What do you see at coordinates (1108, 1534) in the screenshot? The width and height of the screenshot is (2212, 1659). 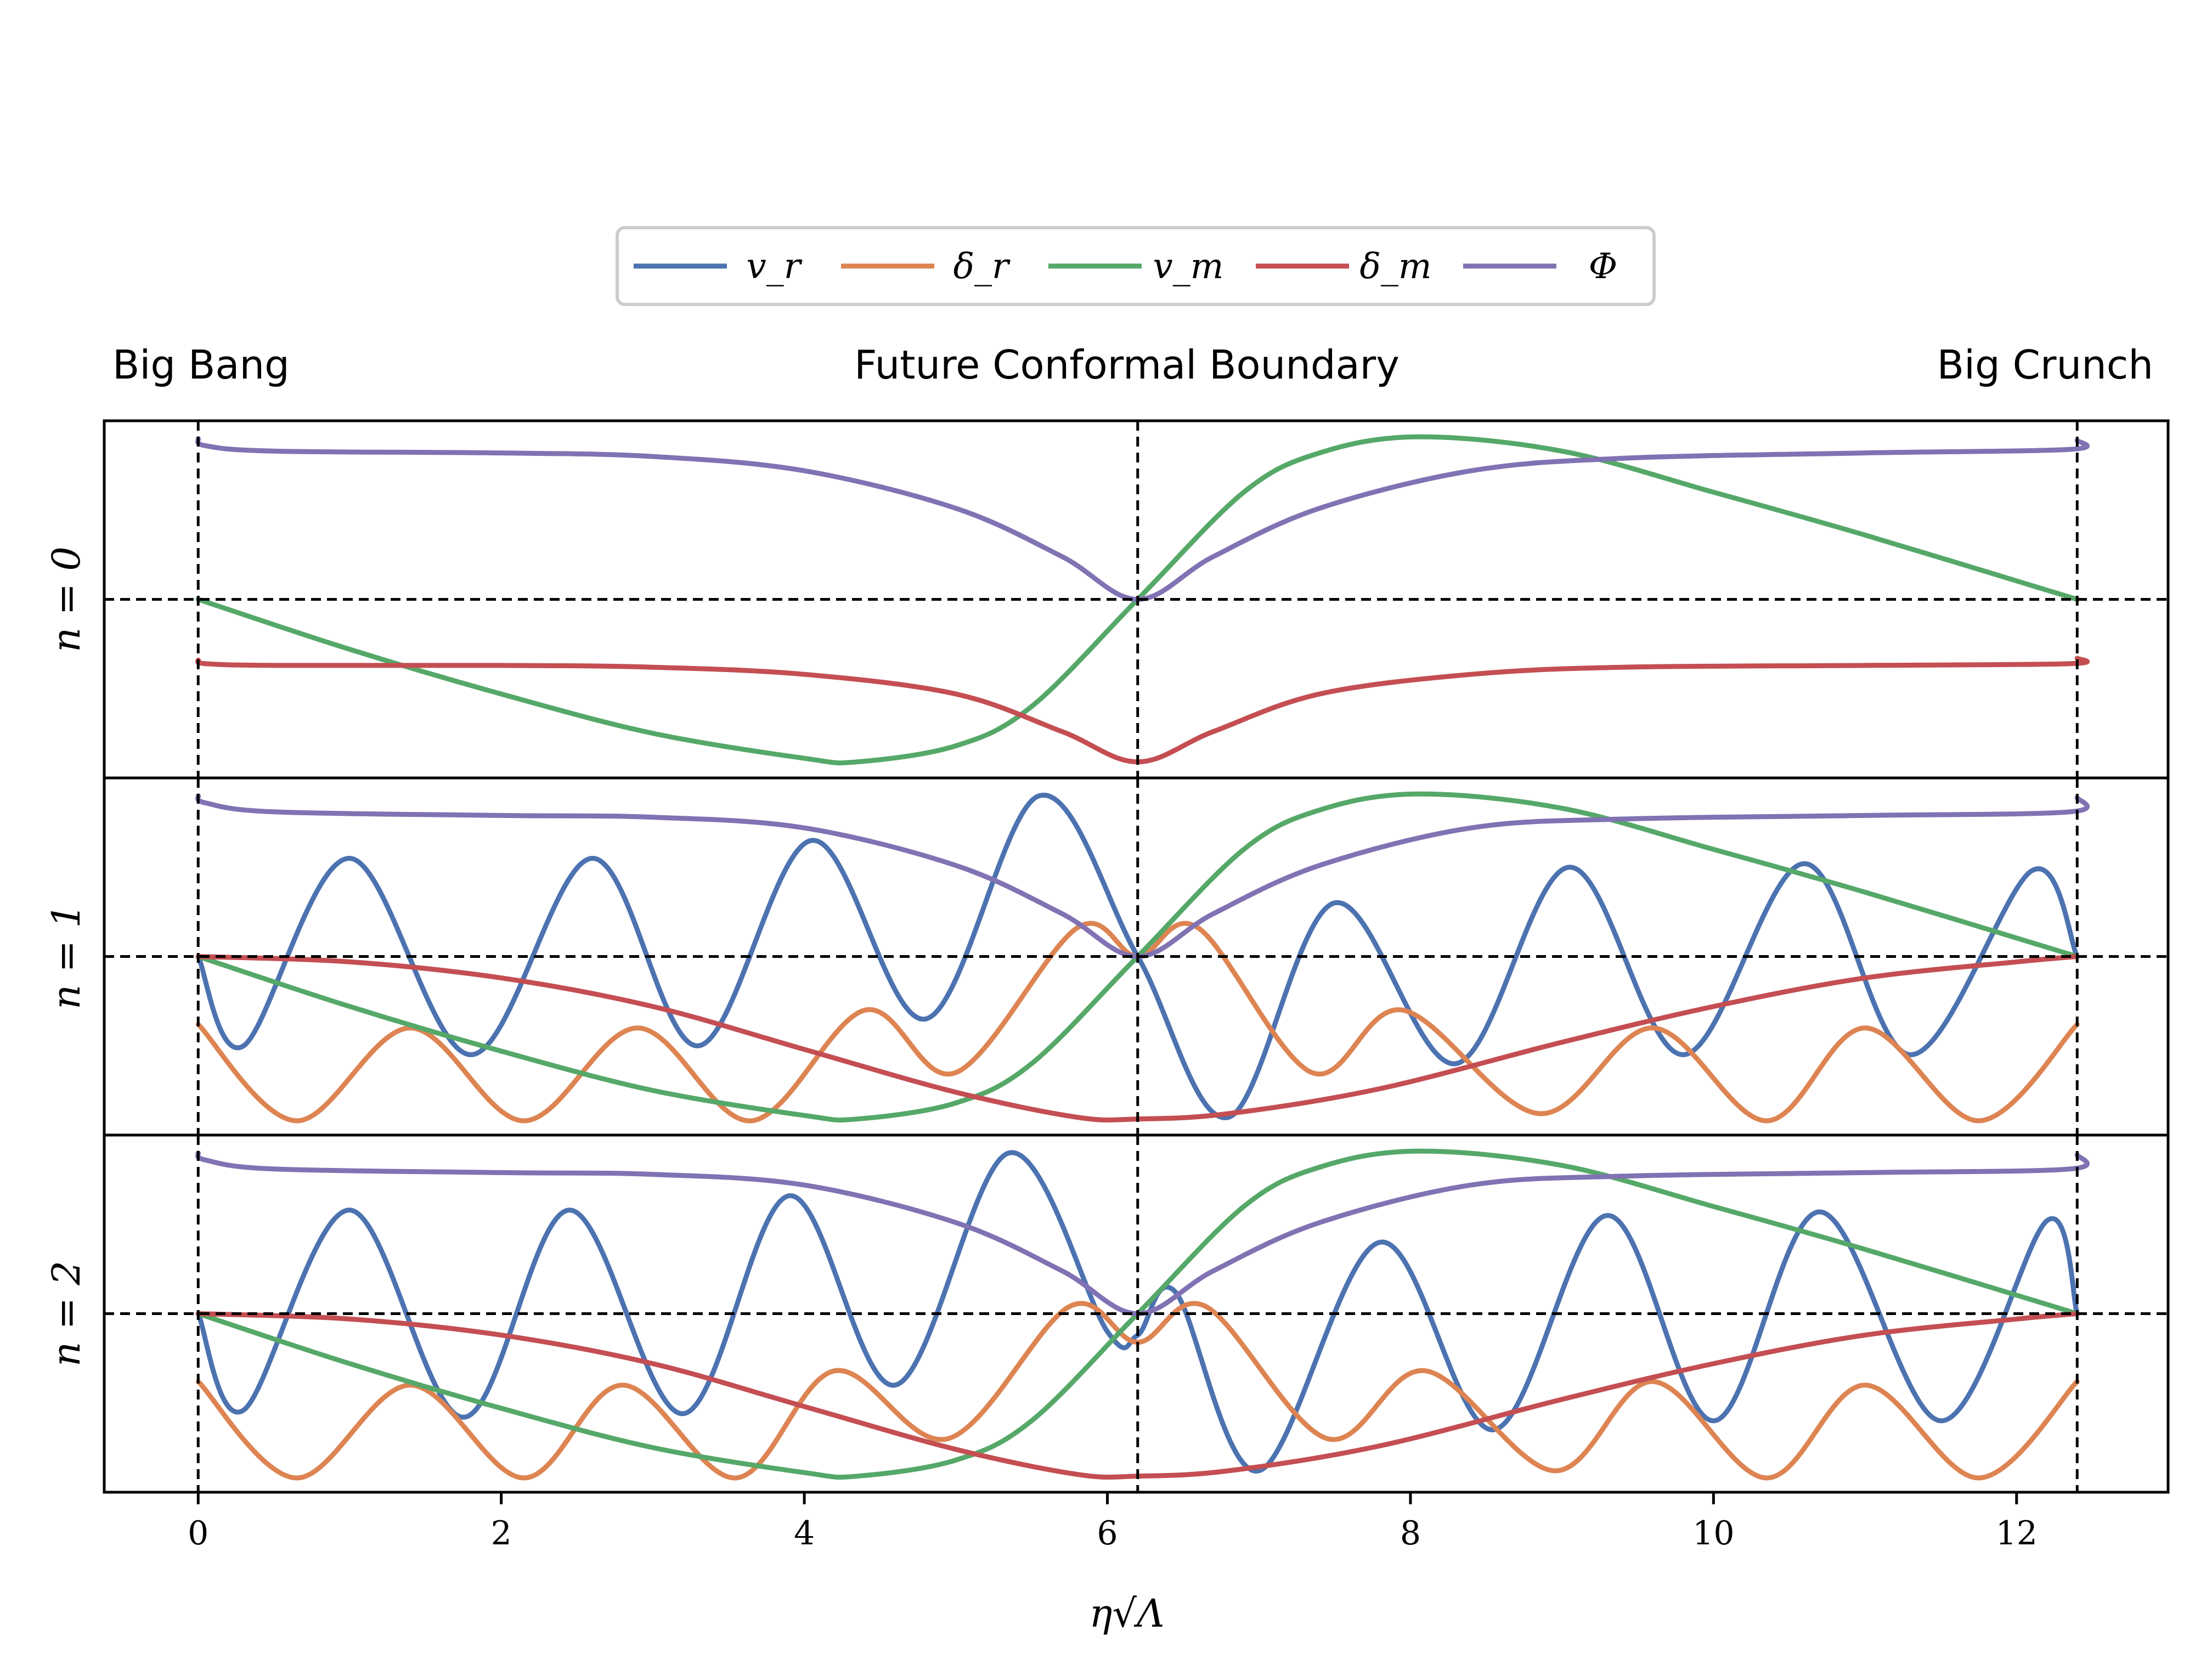 I see `x-tick-label-6: 6` at bounding box center [1108, 1534].